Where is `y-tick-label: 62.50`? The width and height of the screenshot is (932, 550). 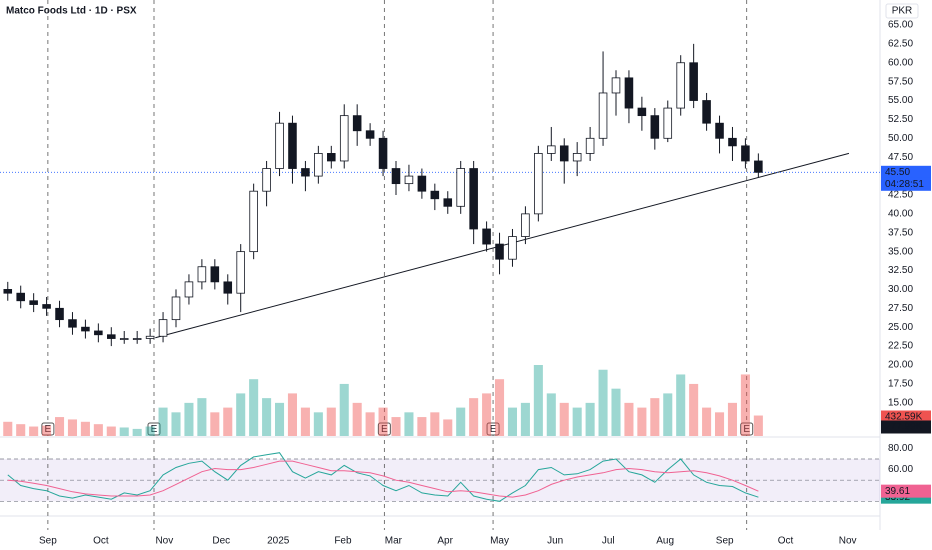 y-tick-label: 62.50 is located at coordinates (900, 43).